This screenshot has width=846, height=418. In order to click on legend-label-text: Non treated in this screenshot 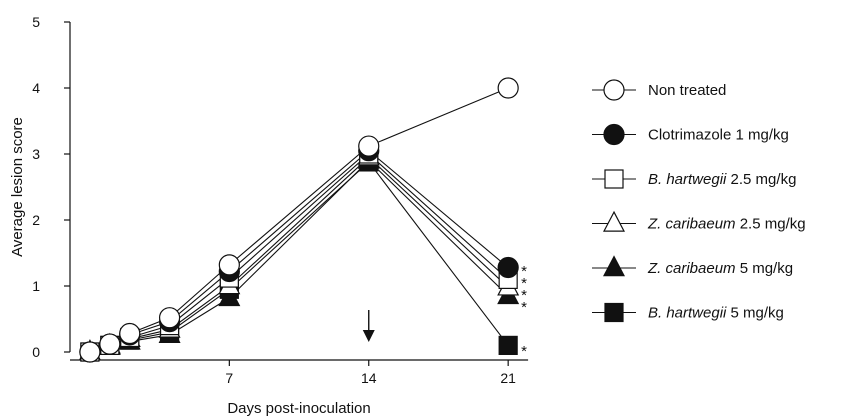, I will do `click(687, 90)`.